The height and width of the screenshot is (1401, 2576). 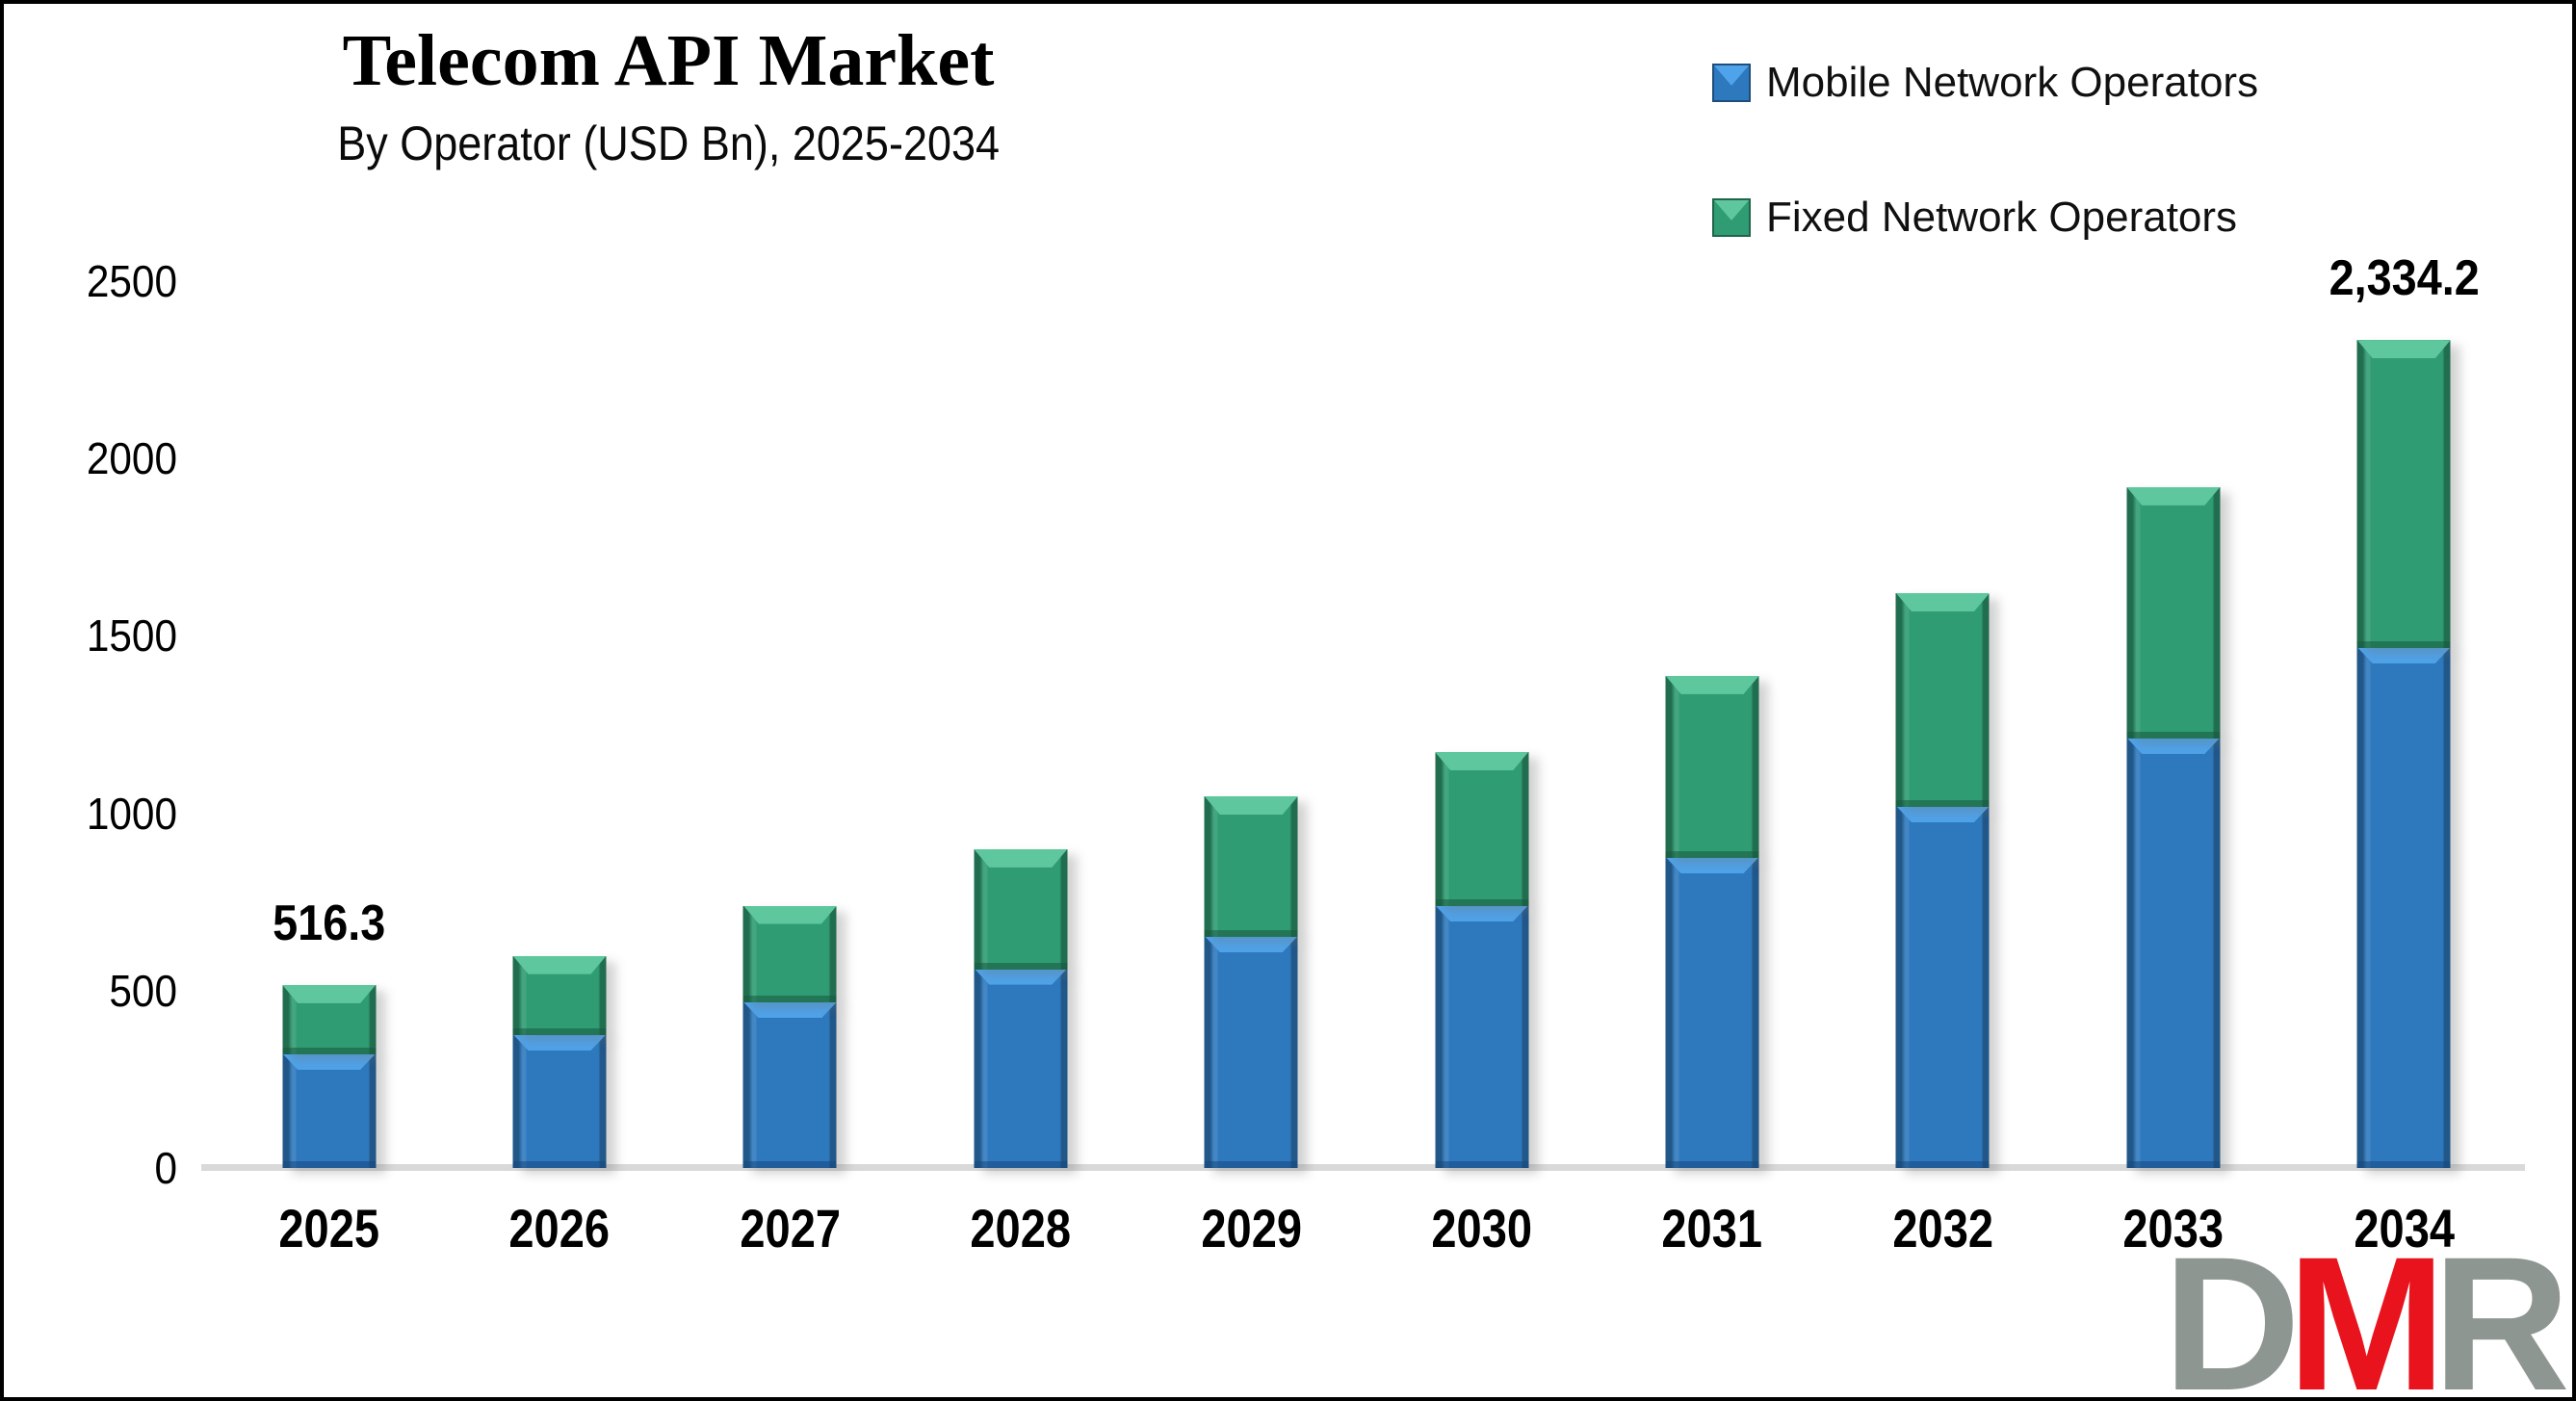 What do you see at coordinates (1481, 725) in the screenshot?
I see `bar-2030` at bounding box center [1481, 725].